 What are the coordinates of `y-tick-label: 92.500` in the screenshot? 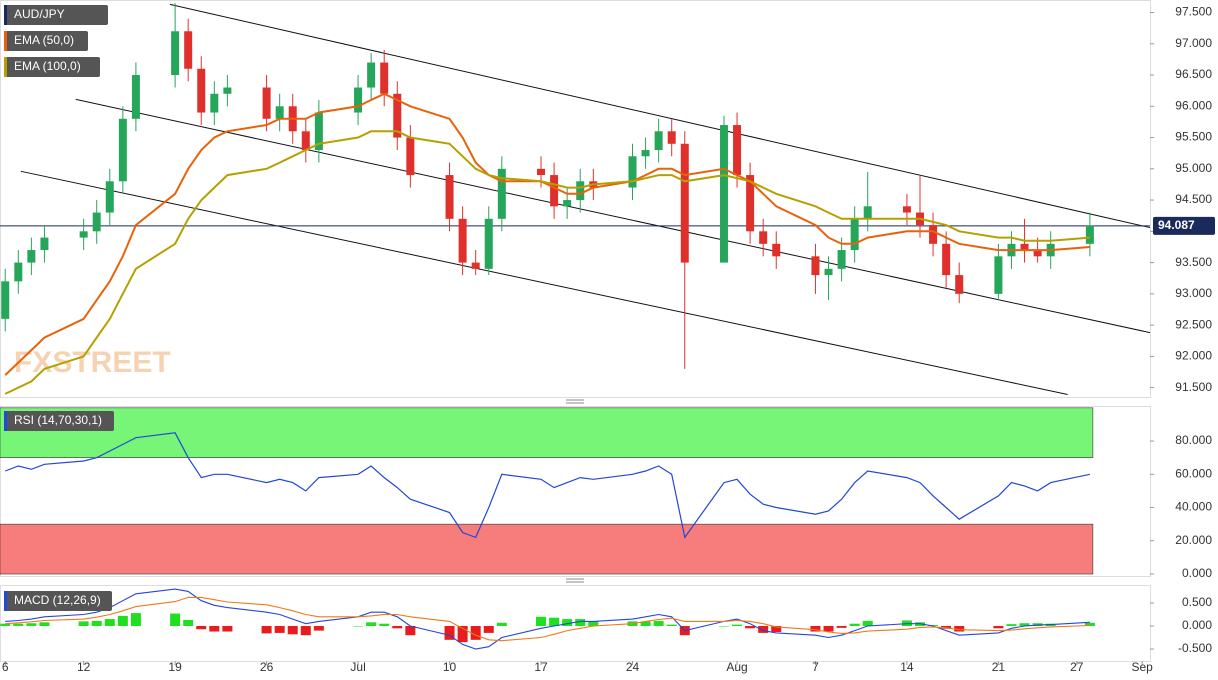 It's located at (1193, 324).